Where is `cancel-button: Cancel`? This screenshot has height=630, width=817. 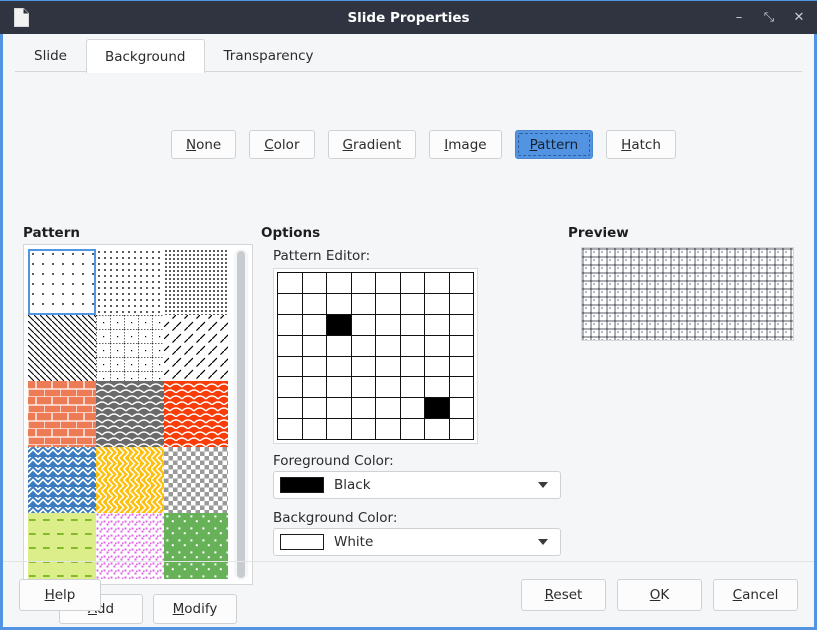 cancel-button: Cancel is located at coordinates (755, 595).